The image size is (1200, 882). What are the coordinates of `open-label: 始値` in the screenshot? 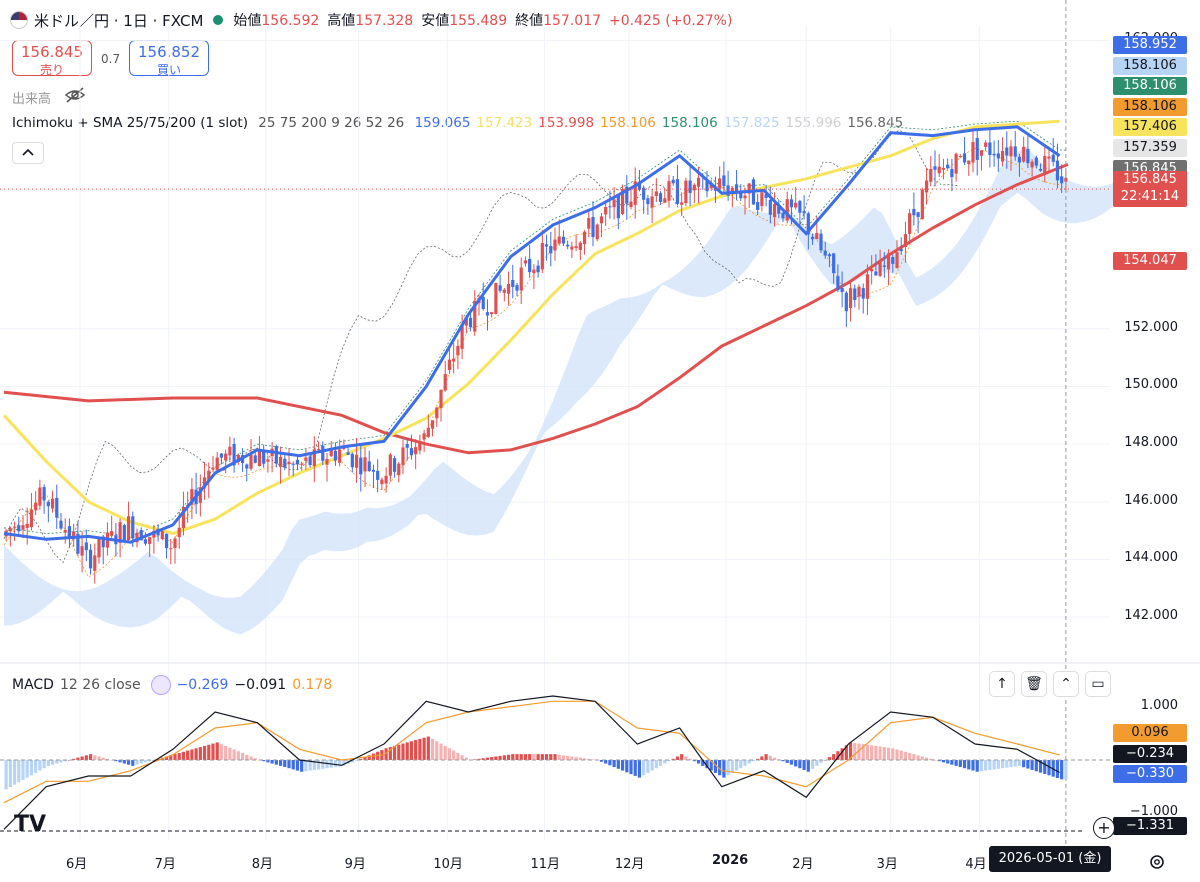 It's located at (247, 21).